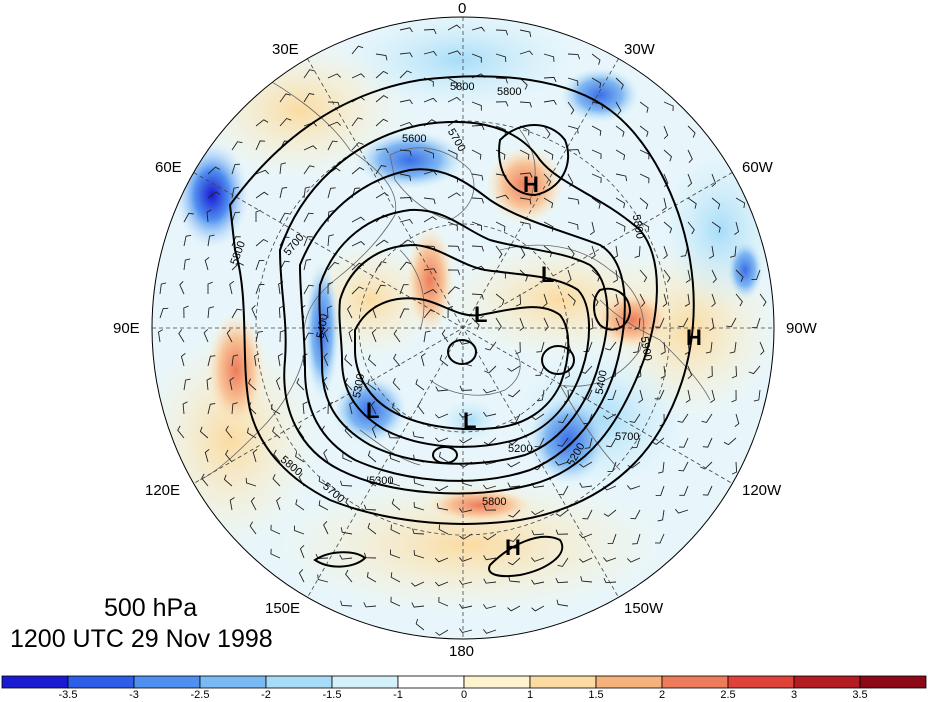 The width and height of the screenshot is (928, 702). What do you see at coordinates (627, 437) in the screenshot?
I see `contour-label: 5700` at bounding box center [627, 437].